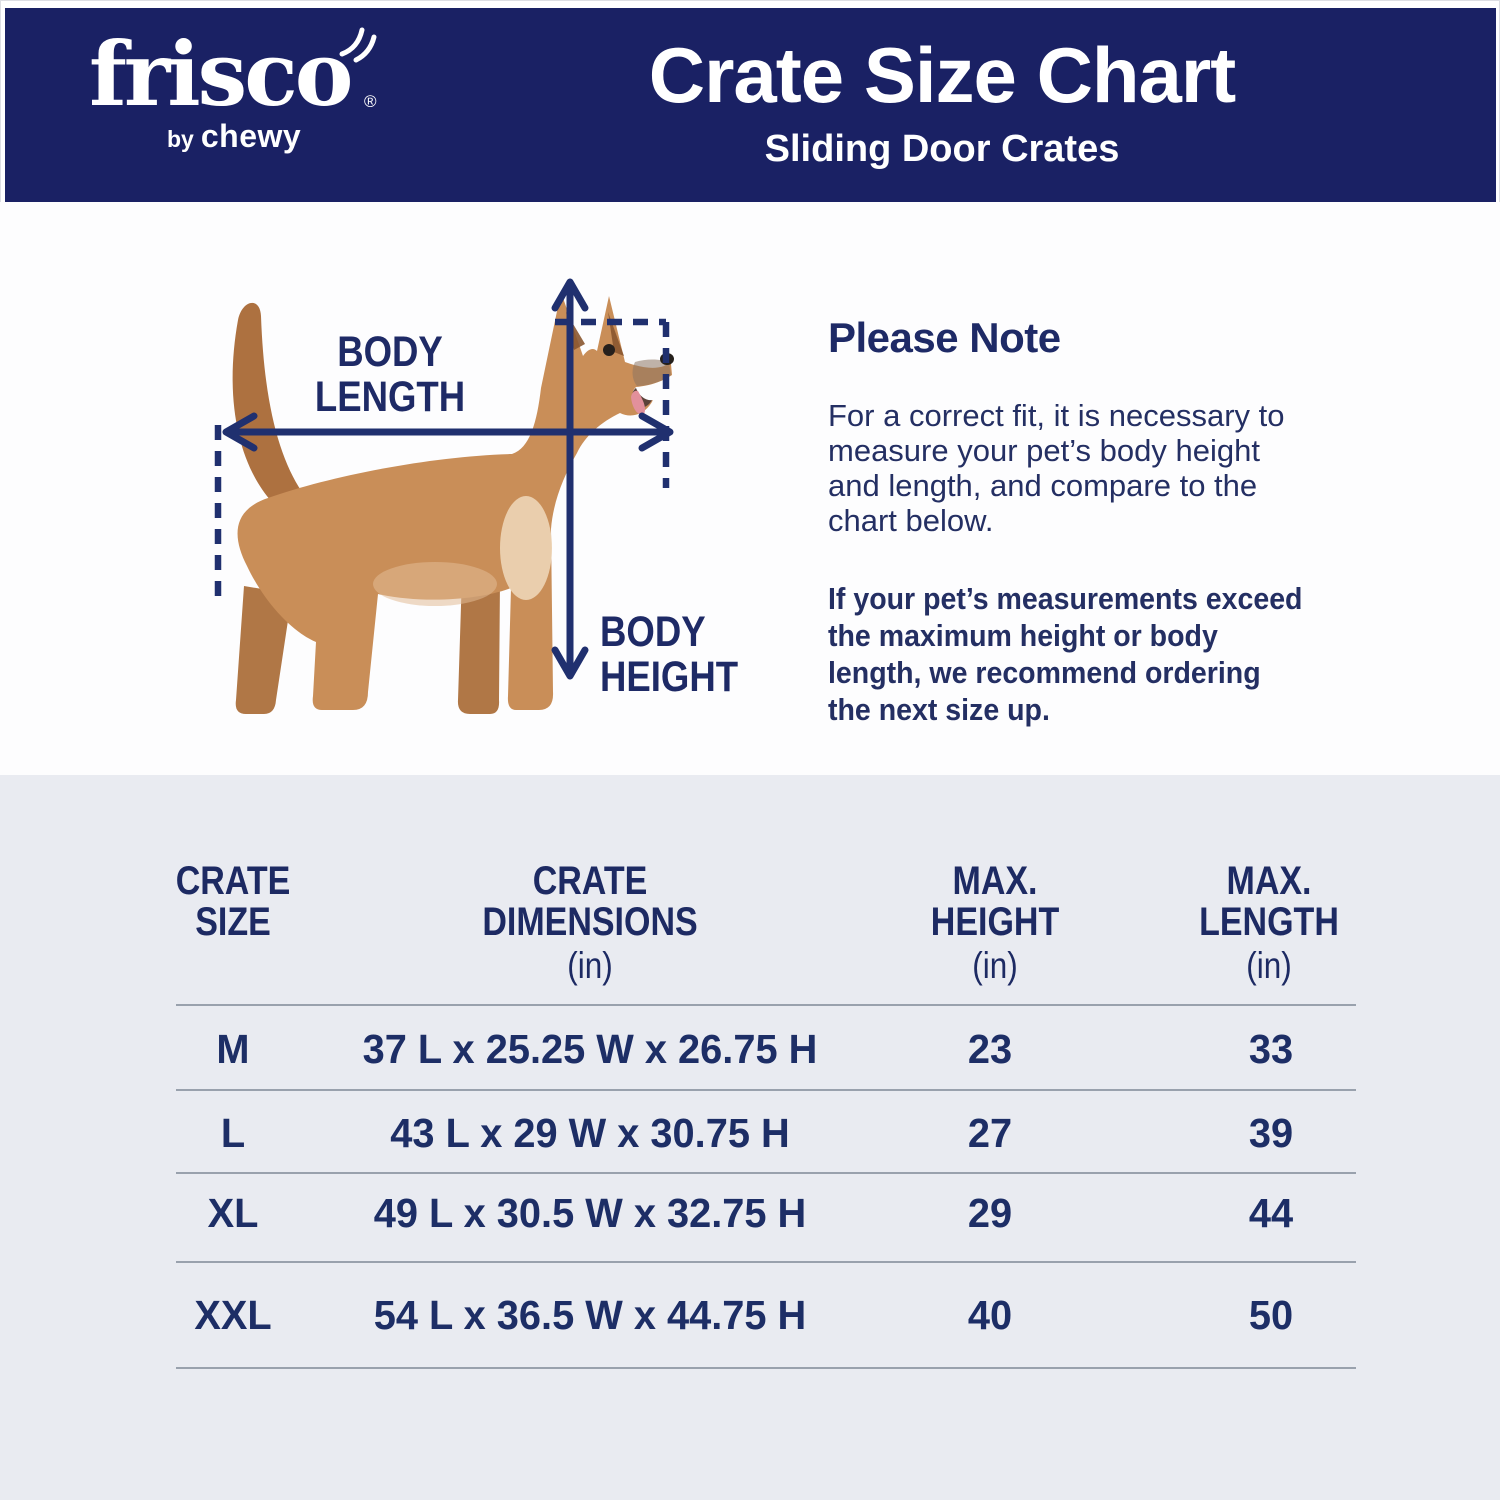 The height and width of the screenshot is (1500, 1500). Describe the element at coordinates (390, 397) in the screenshot. I see `body-length-label-line2: LENGTH` at that location.